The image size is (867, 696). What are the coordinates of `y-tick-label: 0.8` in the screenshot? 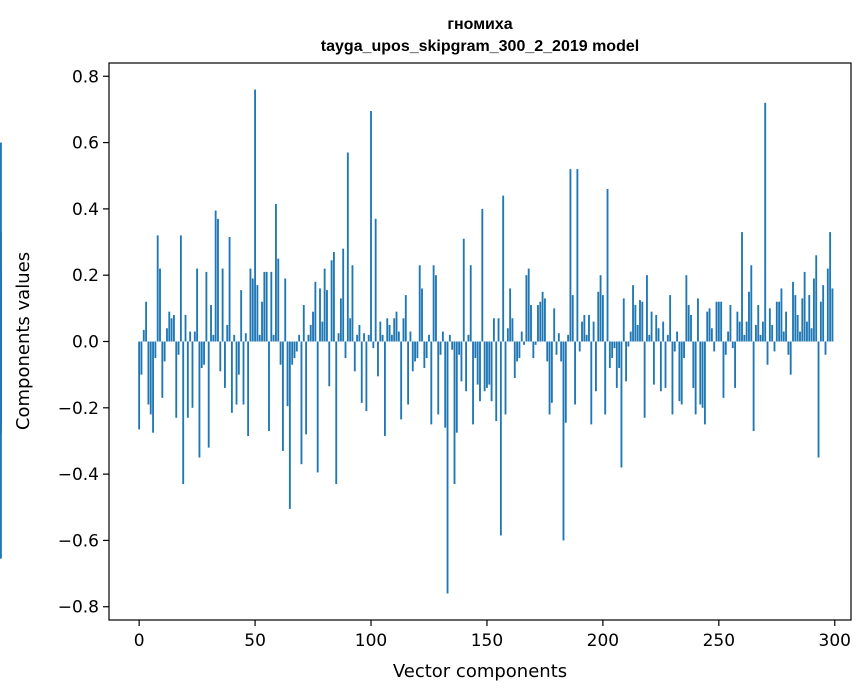 It's located at (85, 77).